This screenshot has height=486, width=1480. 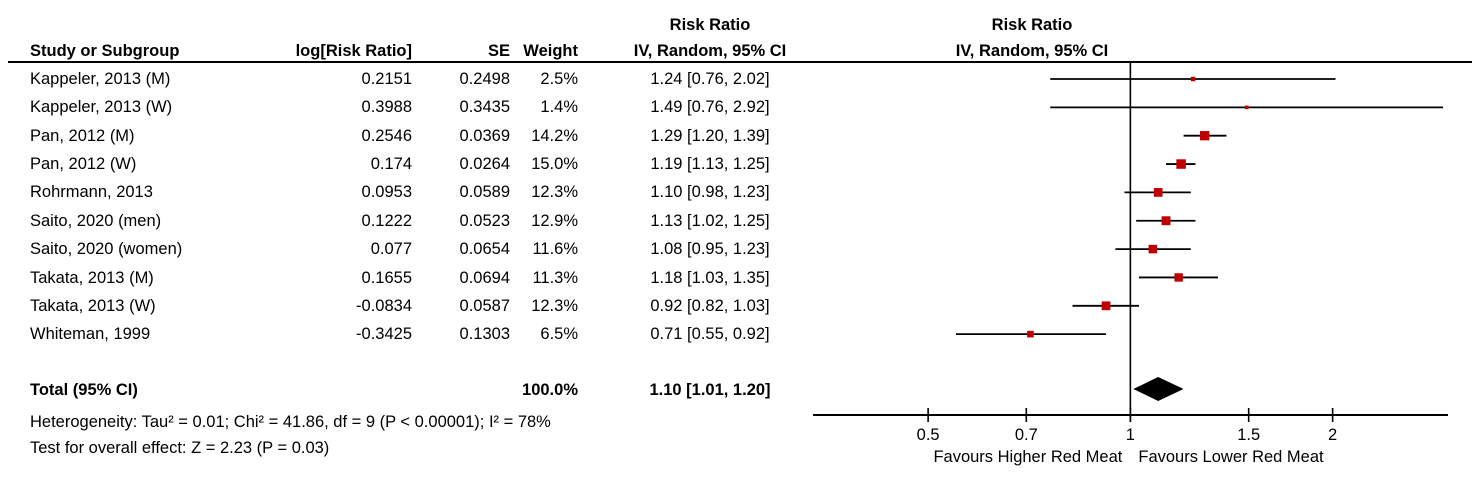 What do you see at coordinates (84, 390) in the screenshot?
I see `total-row-label: Total (95% CI)` at bounding box center [84, 390].